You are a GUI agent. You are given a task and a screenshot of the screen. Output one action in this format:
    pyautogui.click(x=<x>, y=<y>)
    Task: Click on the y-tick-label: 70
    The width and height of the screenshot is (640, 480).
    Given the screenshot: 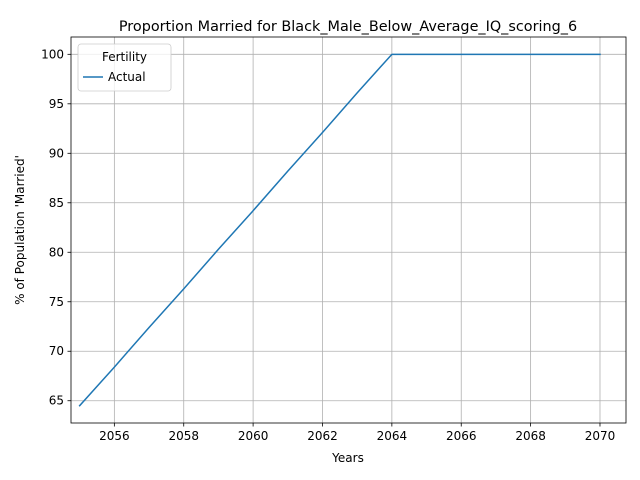 What is the action you would take?
    pyautogui.click(x=56, y=351)
    